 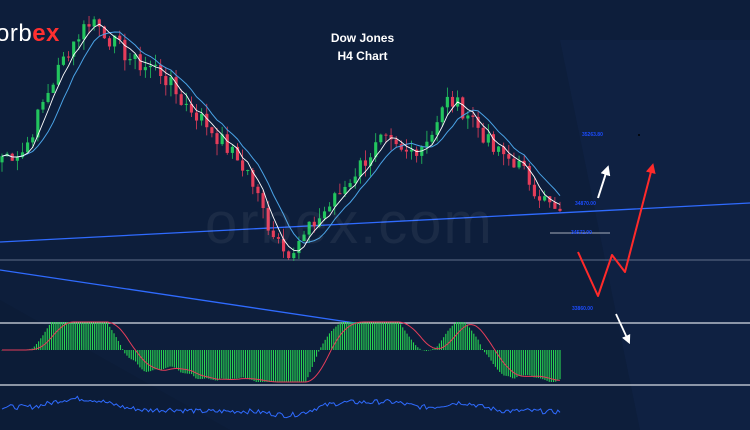 What do you see at coordinates (623, 329) in the screenshot?
I see `scenario-down-arrow` at bounding box center [623, 329].